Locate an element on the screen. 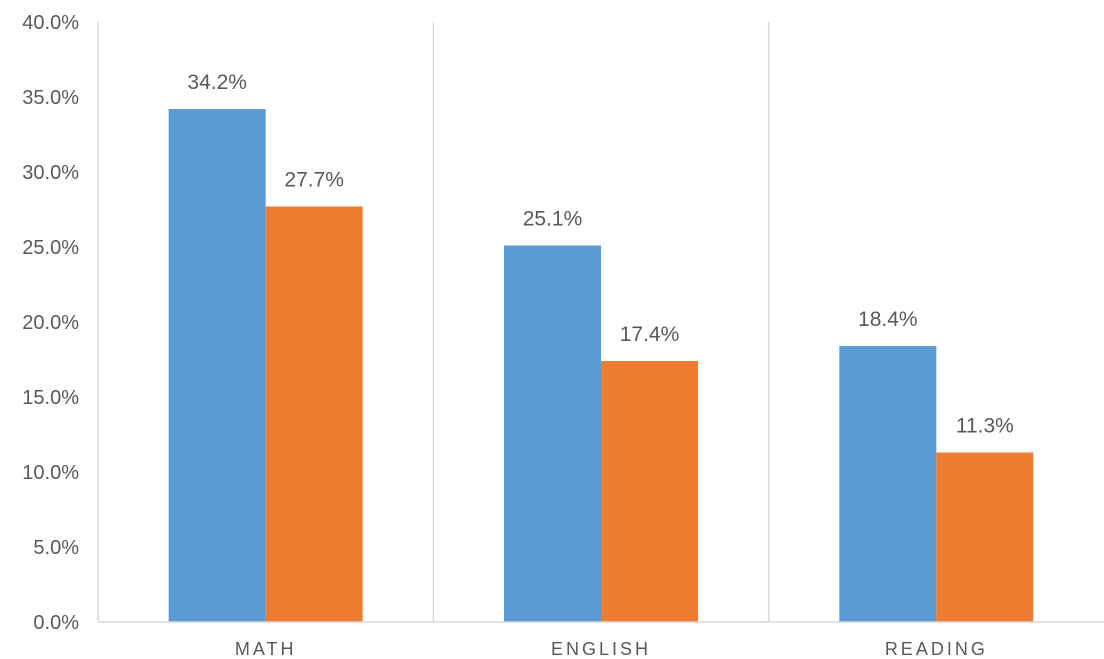  data-label: 25.1% is located at coordinates (553, 219).